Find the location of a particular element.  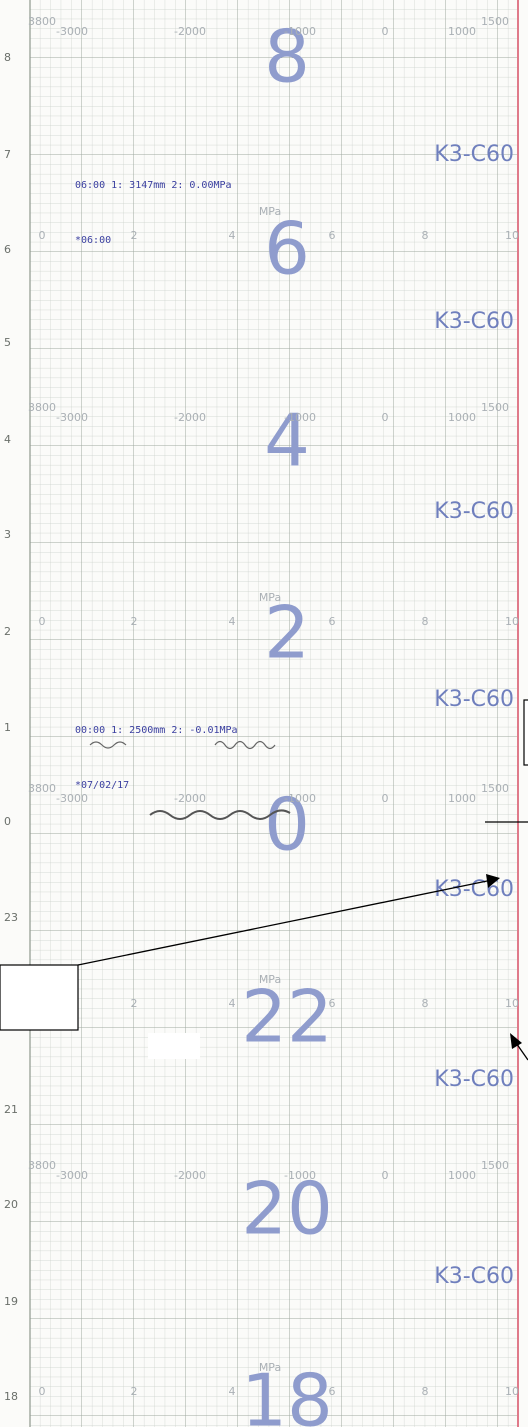

hour-tick-label: 6 is located at coordinates (7, 249).